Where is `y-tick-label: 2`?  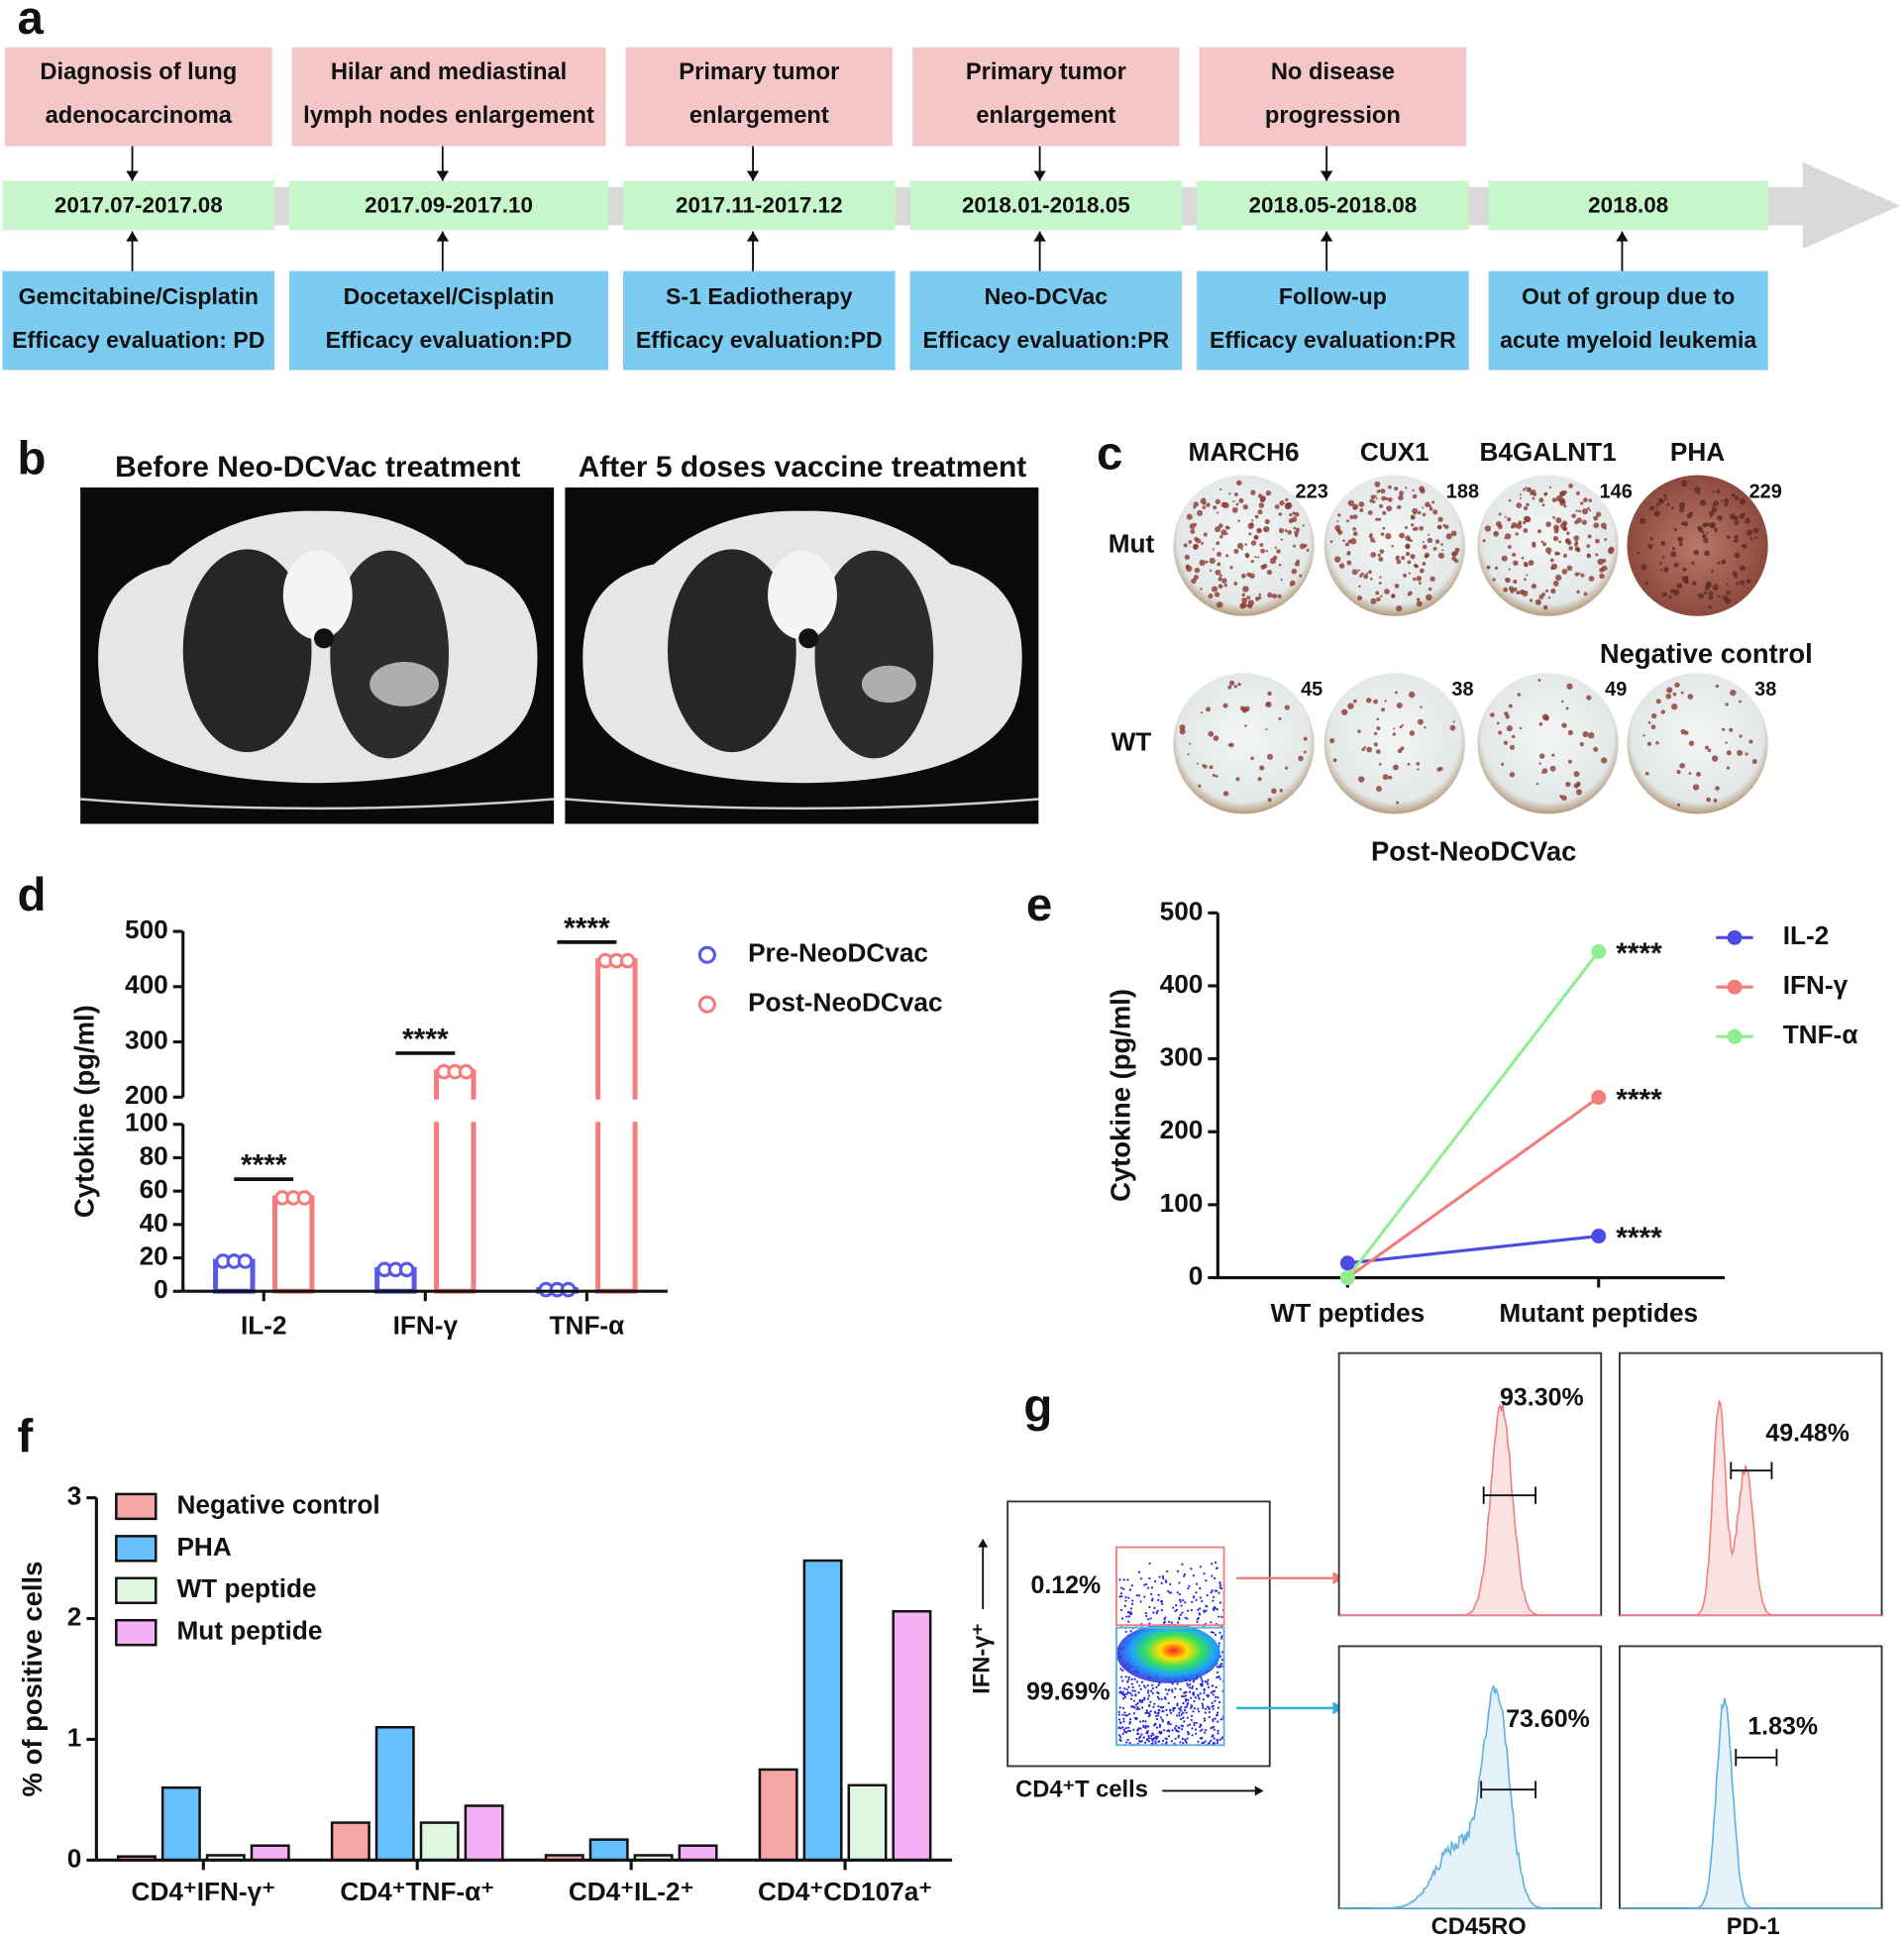 y-tick-label: 2 is located at coordinates (74, 1616).